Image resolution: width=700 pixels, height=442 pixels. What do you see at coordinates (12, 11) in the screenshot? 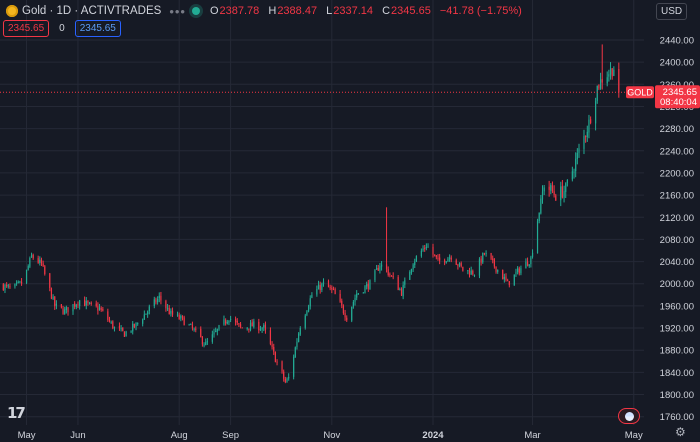
I see `gold-coin-icon` at bounding box center [12, 11].